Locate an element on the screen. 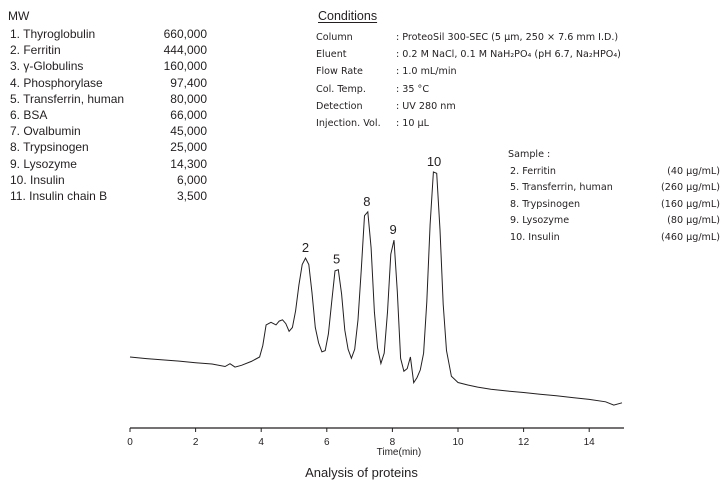 The height and width of the screenshot is (487, 723). mw-row: 3. γ-Globulins 160,000 is located at coordinates (108, 66).